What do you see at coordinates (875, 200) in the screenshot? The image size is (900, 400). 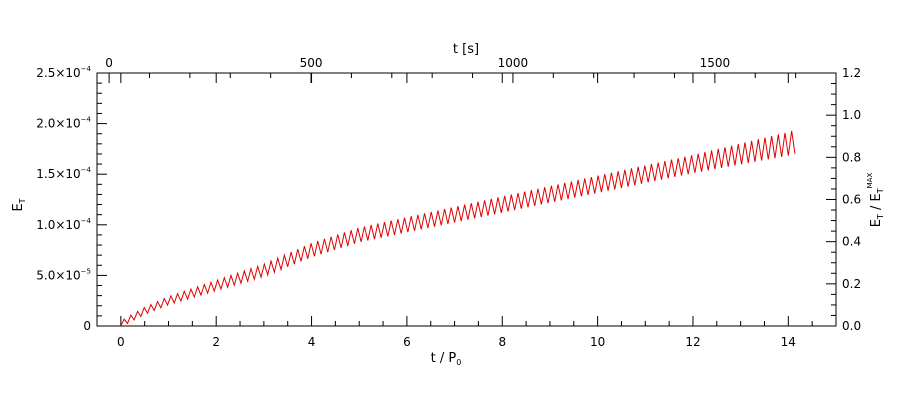 I see `right-y-axis-title: ET / ETMAX` at bounding box center [875, 200].